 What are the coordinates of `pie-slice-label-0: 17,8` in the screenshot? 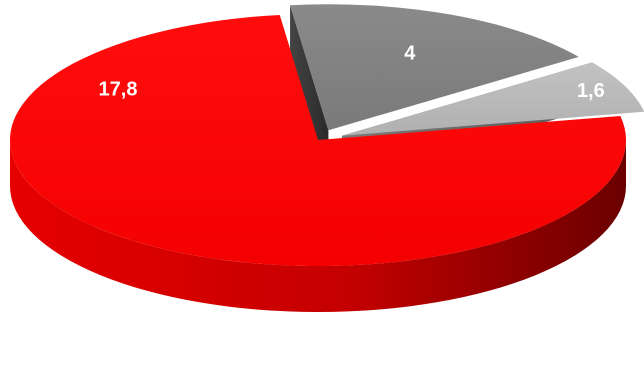 It's located at (118, 89).